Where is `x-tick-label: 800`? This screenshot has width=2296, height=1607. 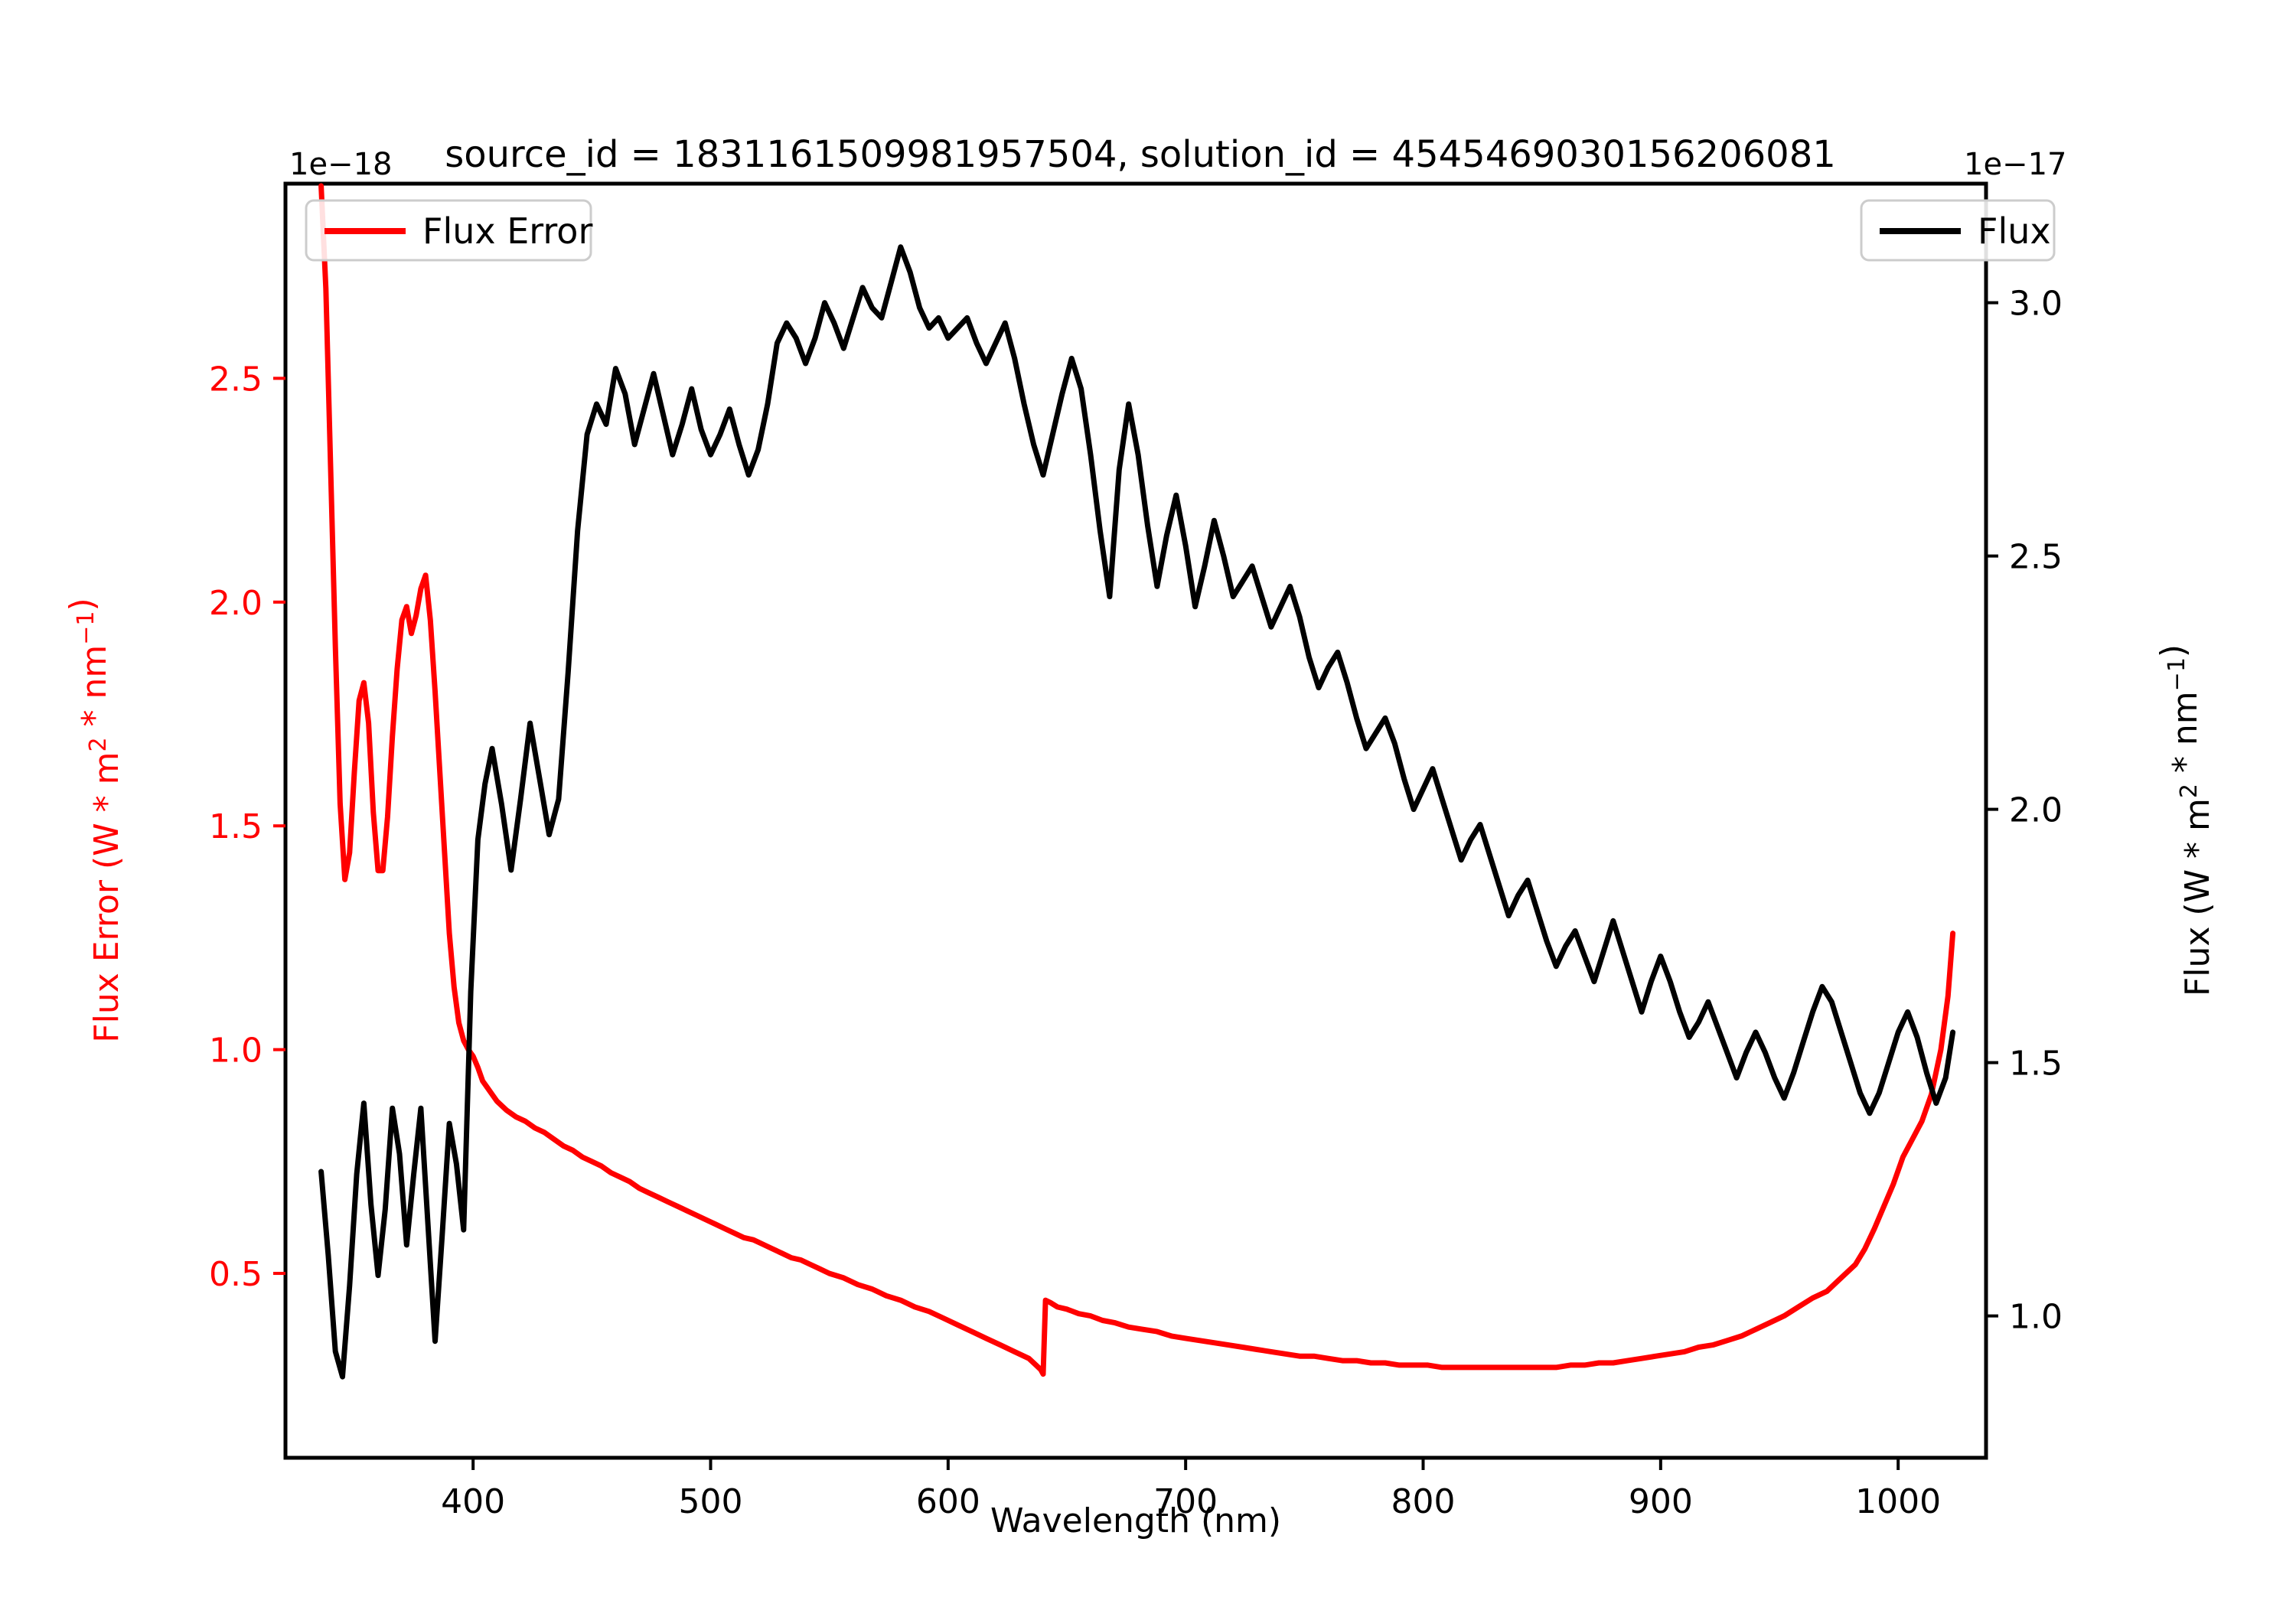
x-tick-label: 800 is located at coordinates (1423, 1501).